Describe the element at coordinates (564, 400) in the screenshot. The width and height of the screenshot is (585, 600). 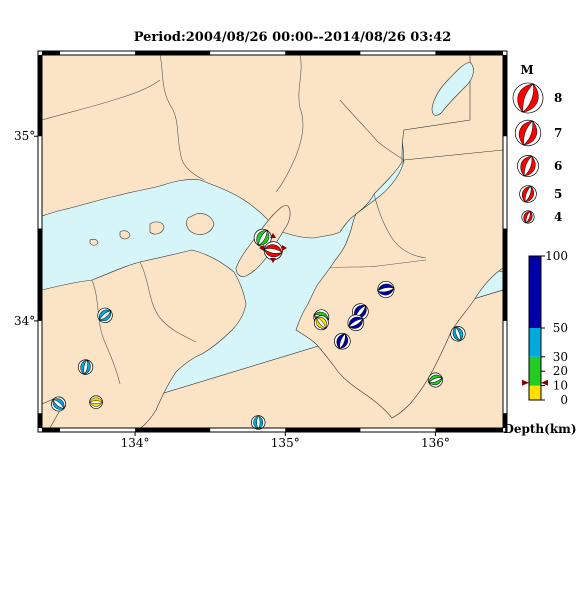
I see `depth-tick-label-5: 0` at that location.